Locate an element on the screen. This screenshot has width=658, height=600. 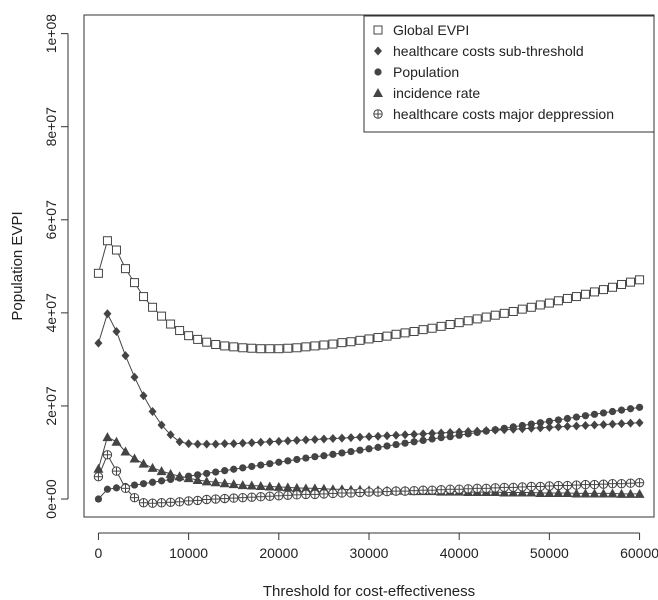
legend-key is located at coordinates (378, 114).